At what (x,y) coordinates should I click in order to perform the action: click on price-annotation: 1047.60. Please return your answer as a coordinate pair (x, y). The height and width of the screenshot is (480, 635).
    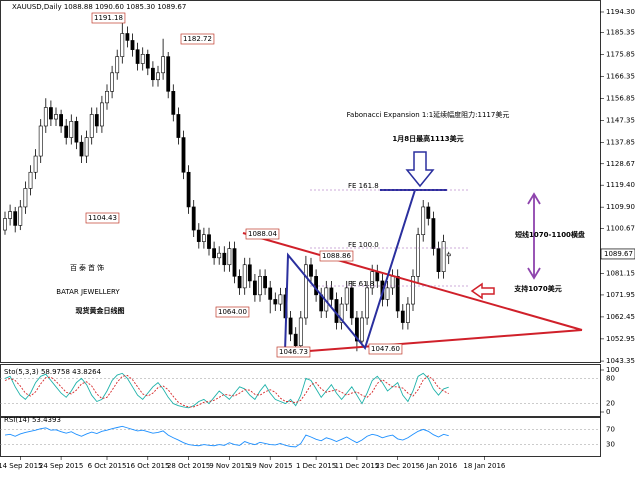
    Looking at the image, I should click on (385, 349).